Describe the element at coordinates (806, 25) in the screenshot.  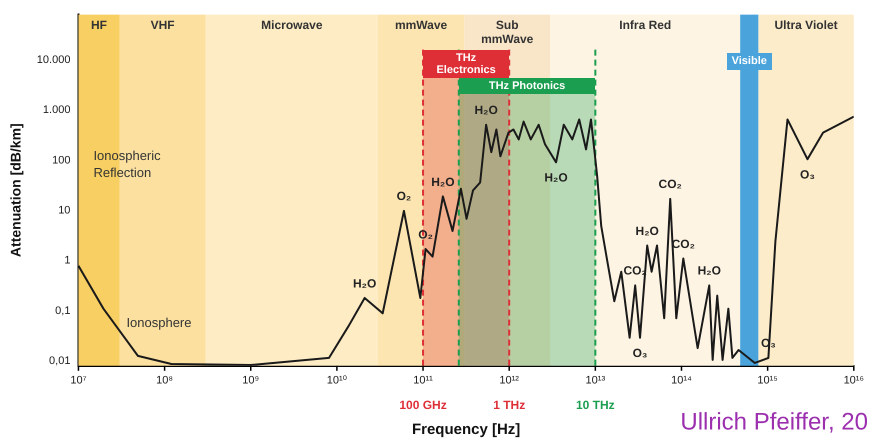
I see `band-label: Ultra Violet` at that location.